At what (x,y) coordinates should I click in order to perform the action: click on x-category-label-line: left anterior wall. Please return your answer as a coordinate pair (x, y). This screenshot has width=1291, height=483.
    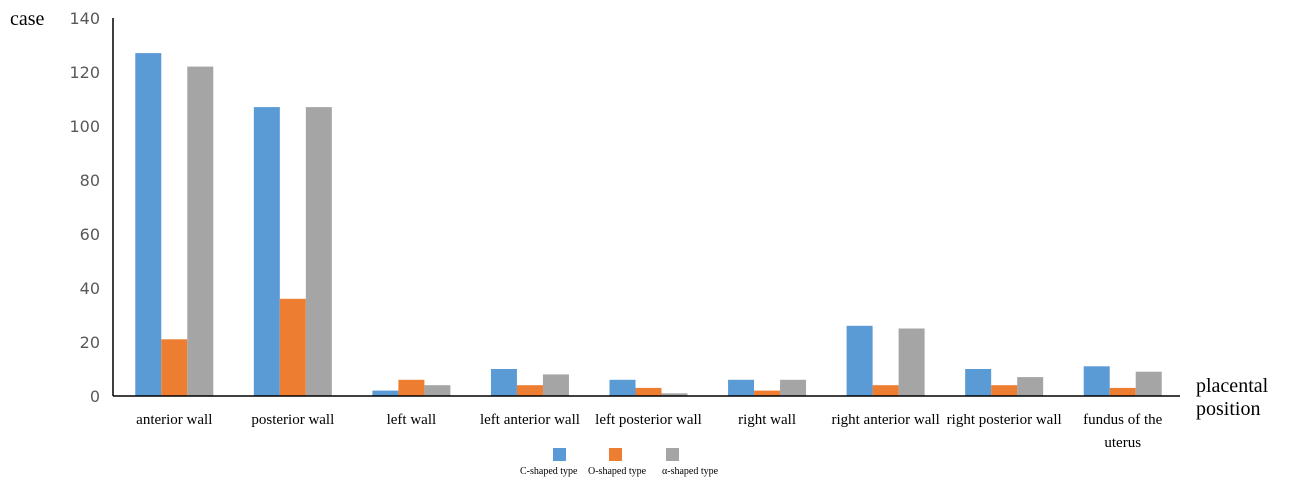
    Looking at the image, I should click on (530, 420).